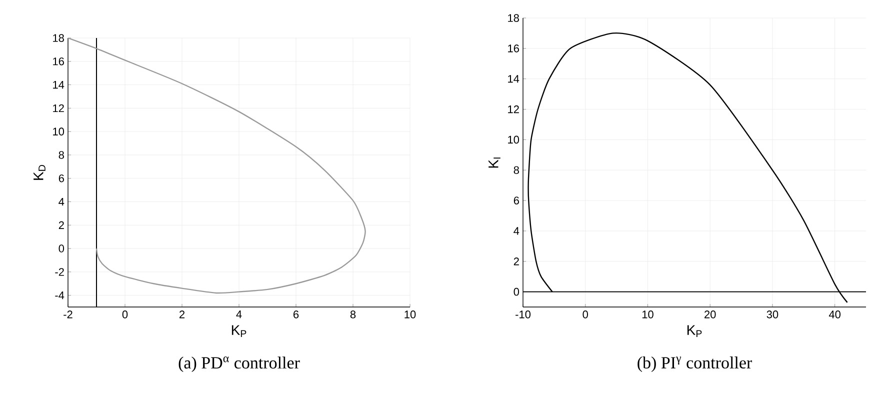 The width and height of the screenshot is (870, 410). I want to click on x-tick-label: 4, so click(239, 314).